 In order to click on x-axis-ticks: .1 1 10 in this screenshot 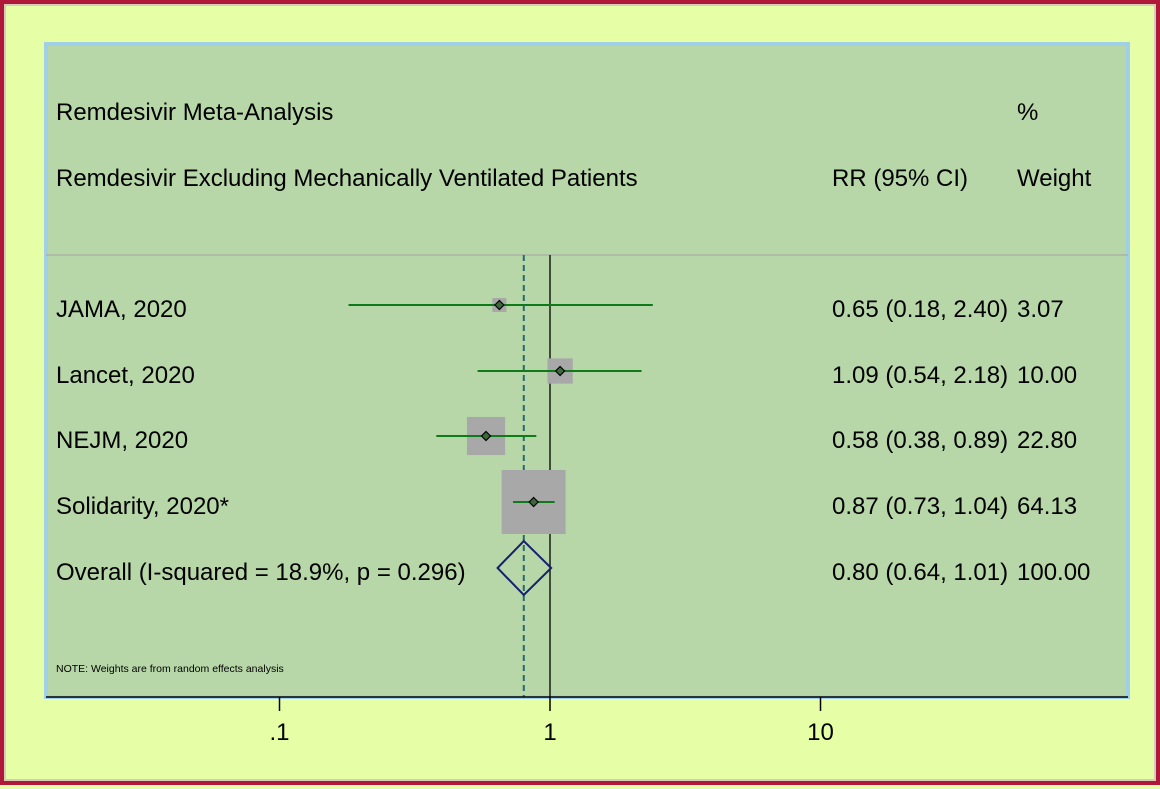, I will do `click(551, 721)`.